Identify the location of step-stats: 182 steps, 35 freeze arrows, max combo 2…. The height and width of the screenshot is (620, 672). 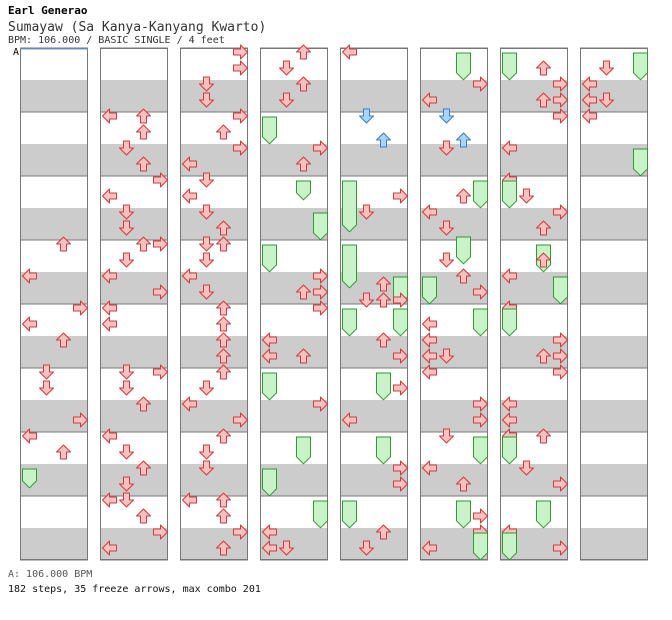
(134, 589).